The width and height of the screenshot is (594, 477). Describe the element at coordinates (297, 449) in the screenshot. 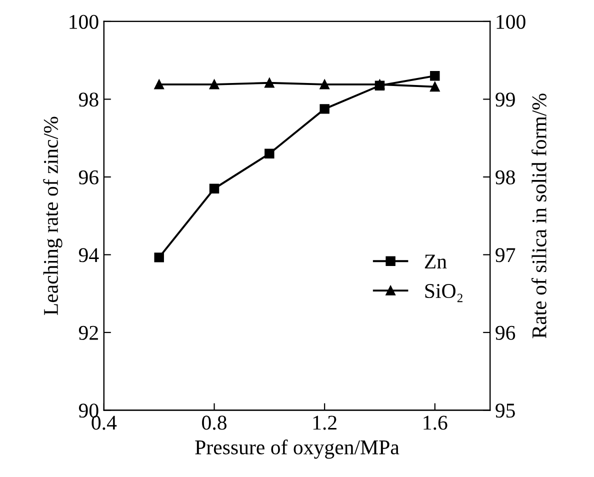

I see `x-axis-title: Pressure of oxygen/MPa` at that location.